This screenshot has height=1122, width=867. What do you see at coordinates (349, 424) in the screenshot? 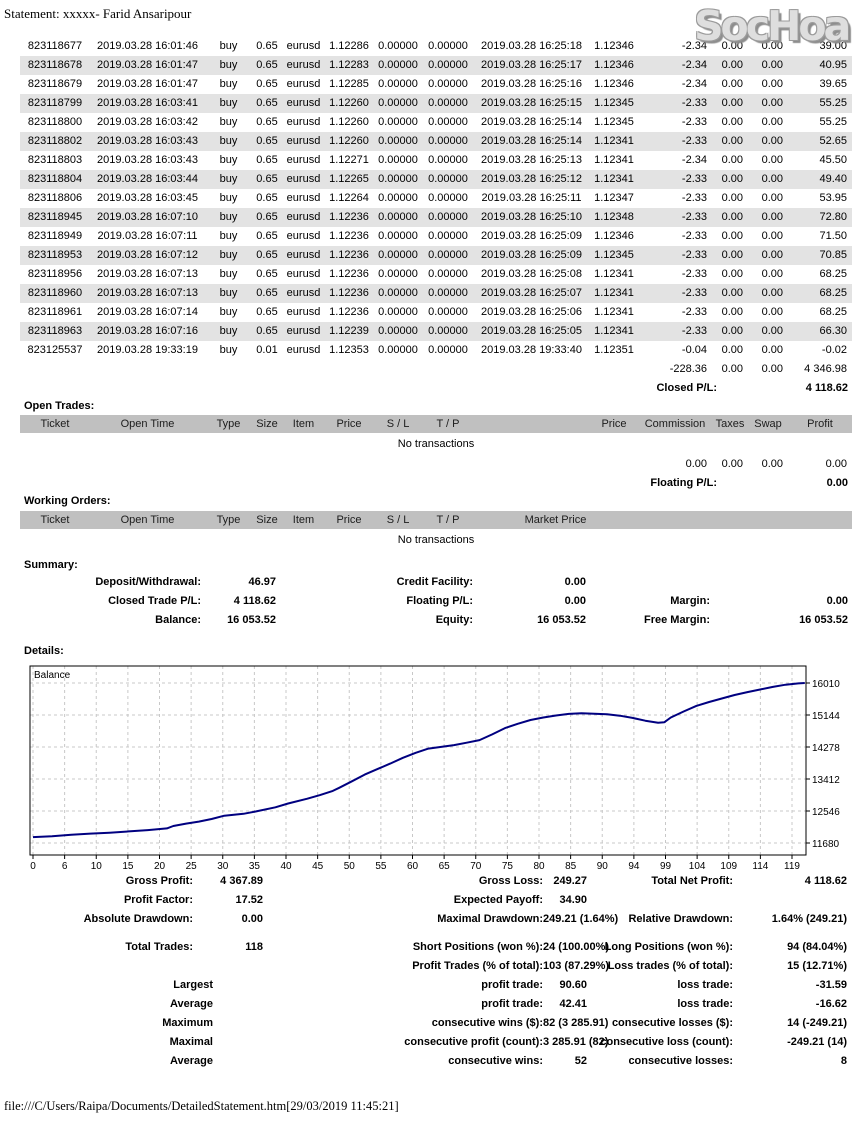
I see `column-header: Price` at bounding box center [349, 424].